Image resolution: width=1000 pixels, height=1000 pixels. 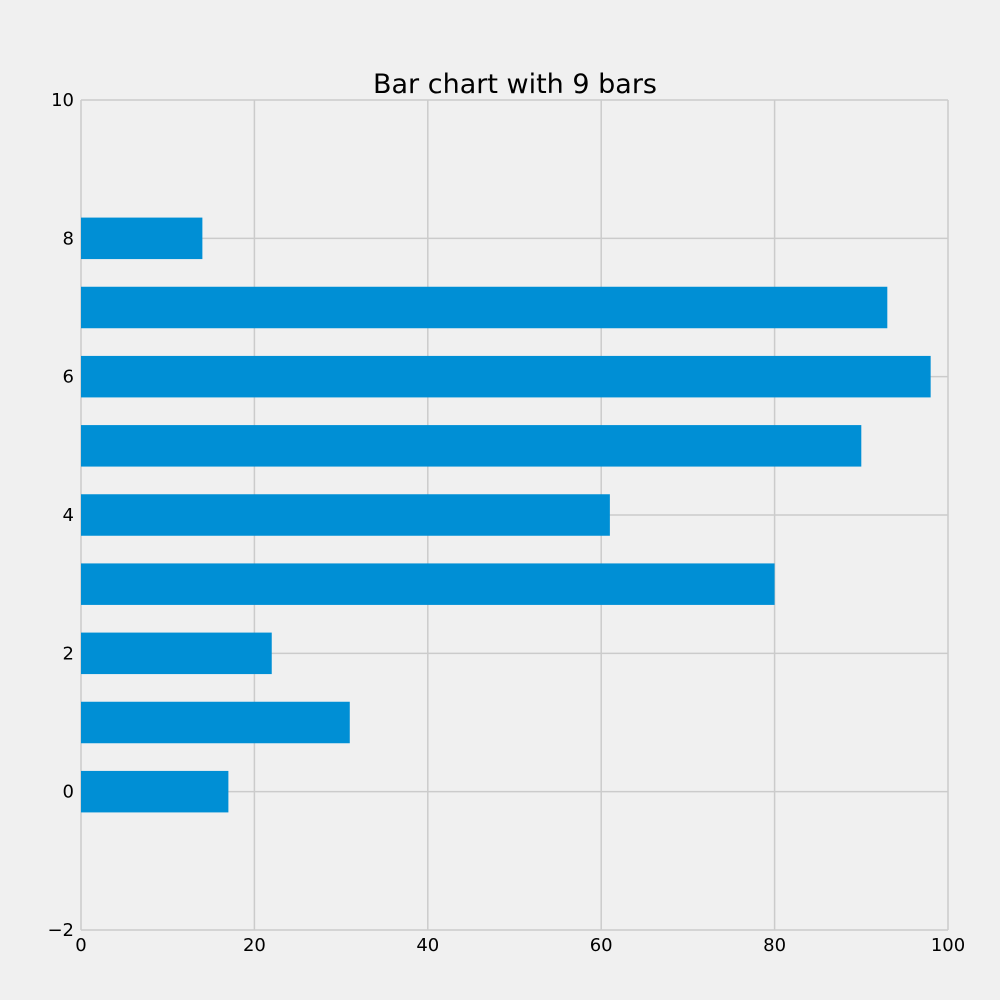 What do you see at coordinates (68, 792) in the screenshot?
I see `y-tick-label: 0` at bounding box center [68, 792].